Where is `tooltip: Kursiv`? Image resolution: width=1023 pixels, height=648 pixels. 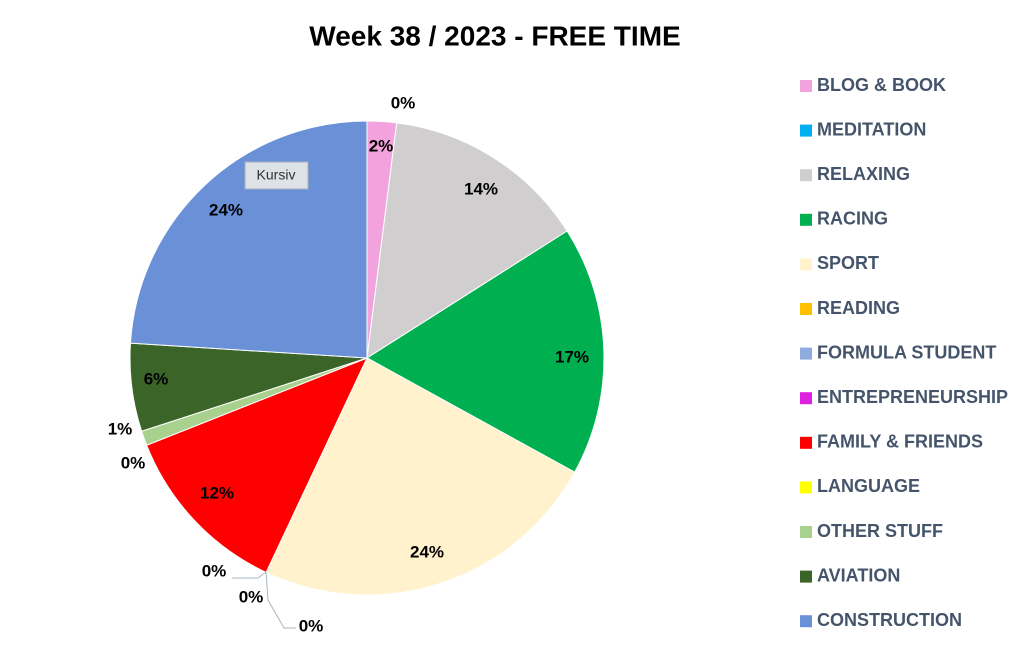 tooltip: Kursiv is located at coordinates (276, 175).